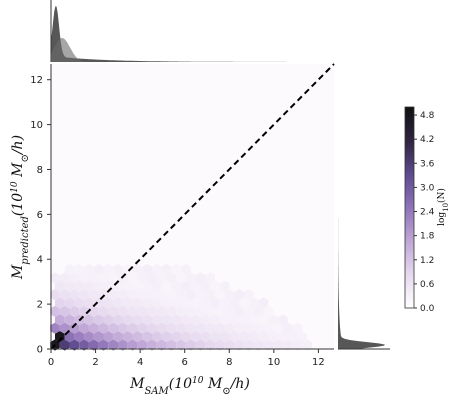  Describe the element at coordinates (189, 386) in the screenshot. I see `x-axis-label: MSAM(1010 M⊙/h)` at that location.